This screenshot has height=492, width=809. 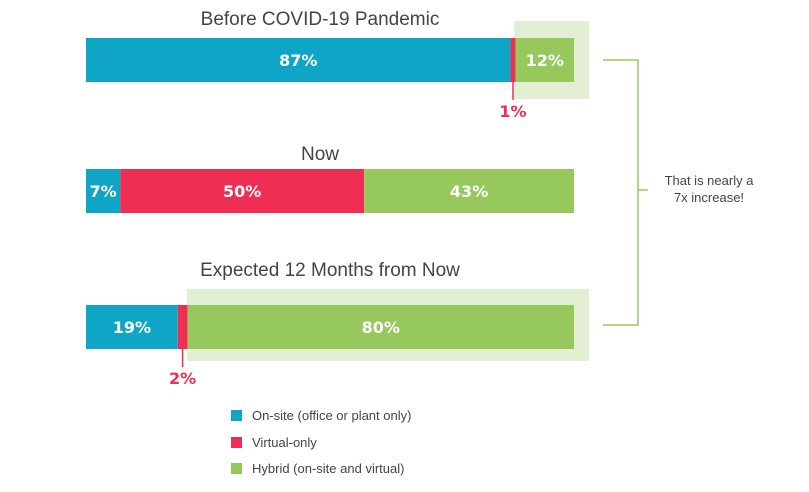 I want to click on bar-virtual-now, so click(x=242, y=191).